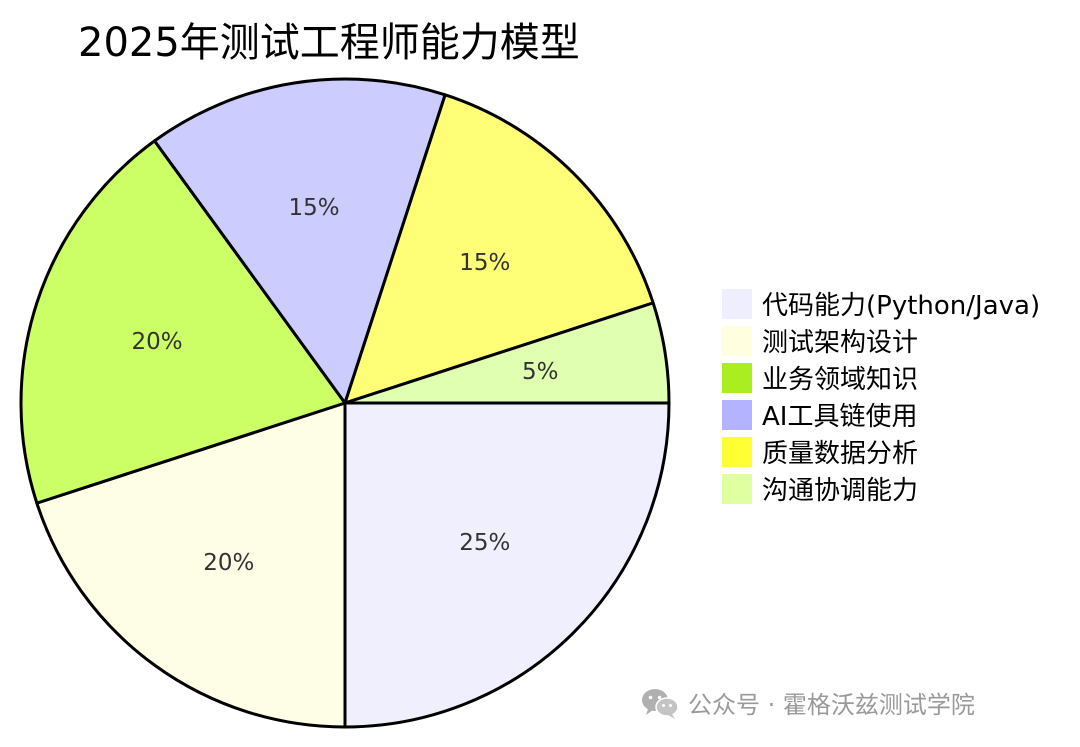 The height and width of the screenshot is (747, 1080). Describe the element at coordinates (660, 703) in the screenshot. I see `wechat-icon` at that location.